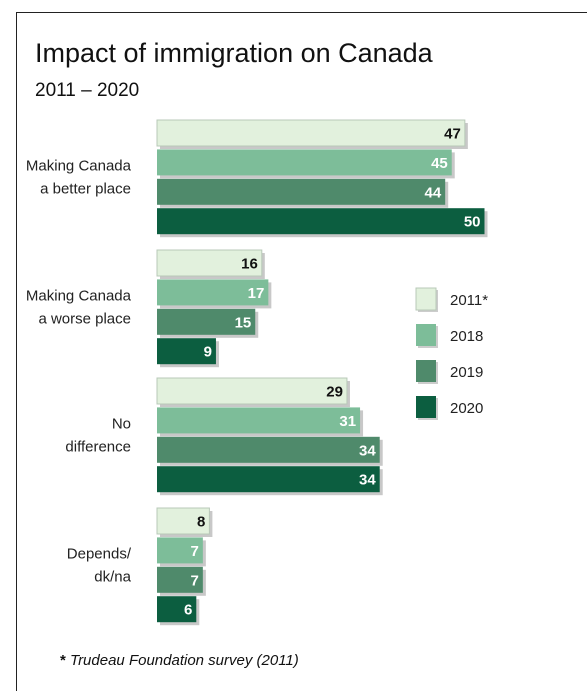 This screenshot has width=587, height=691. Describe the element at coordinates (188, 610) in the screenshot. I see `data-label: 6` at that location.